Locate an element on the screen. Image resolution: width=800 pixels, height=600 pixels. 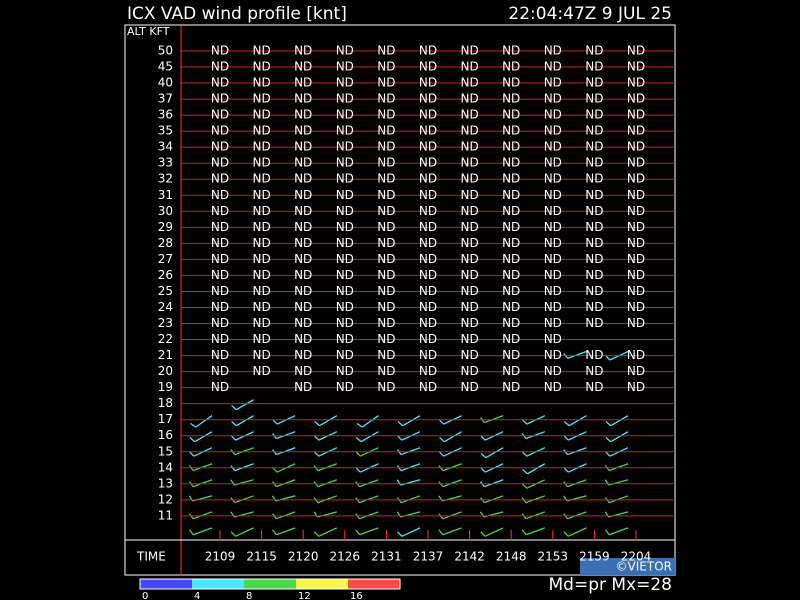
altitude-label: 24 is located at coordinates (165, 307).